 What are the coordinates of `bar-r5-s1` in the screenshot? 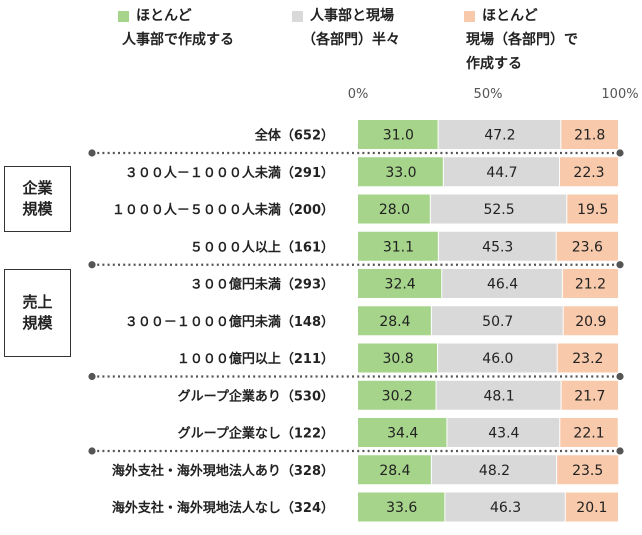 It's located at (497, 321).